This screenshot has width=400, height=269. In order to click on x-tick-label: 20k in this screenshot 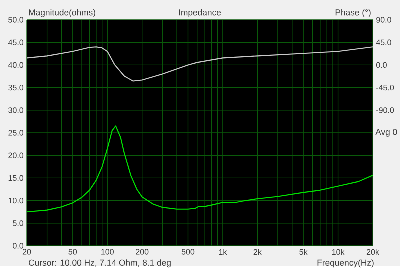, I will do `click(373, 252)`.